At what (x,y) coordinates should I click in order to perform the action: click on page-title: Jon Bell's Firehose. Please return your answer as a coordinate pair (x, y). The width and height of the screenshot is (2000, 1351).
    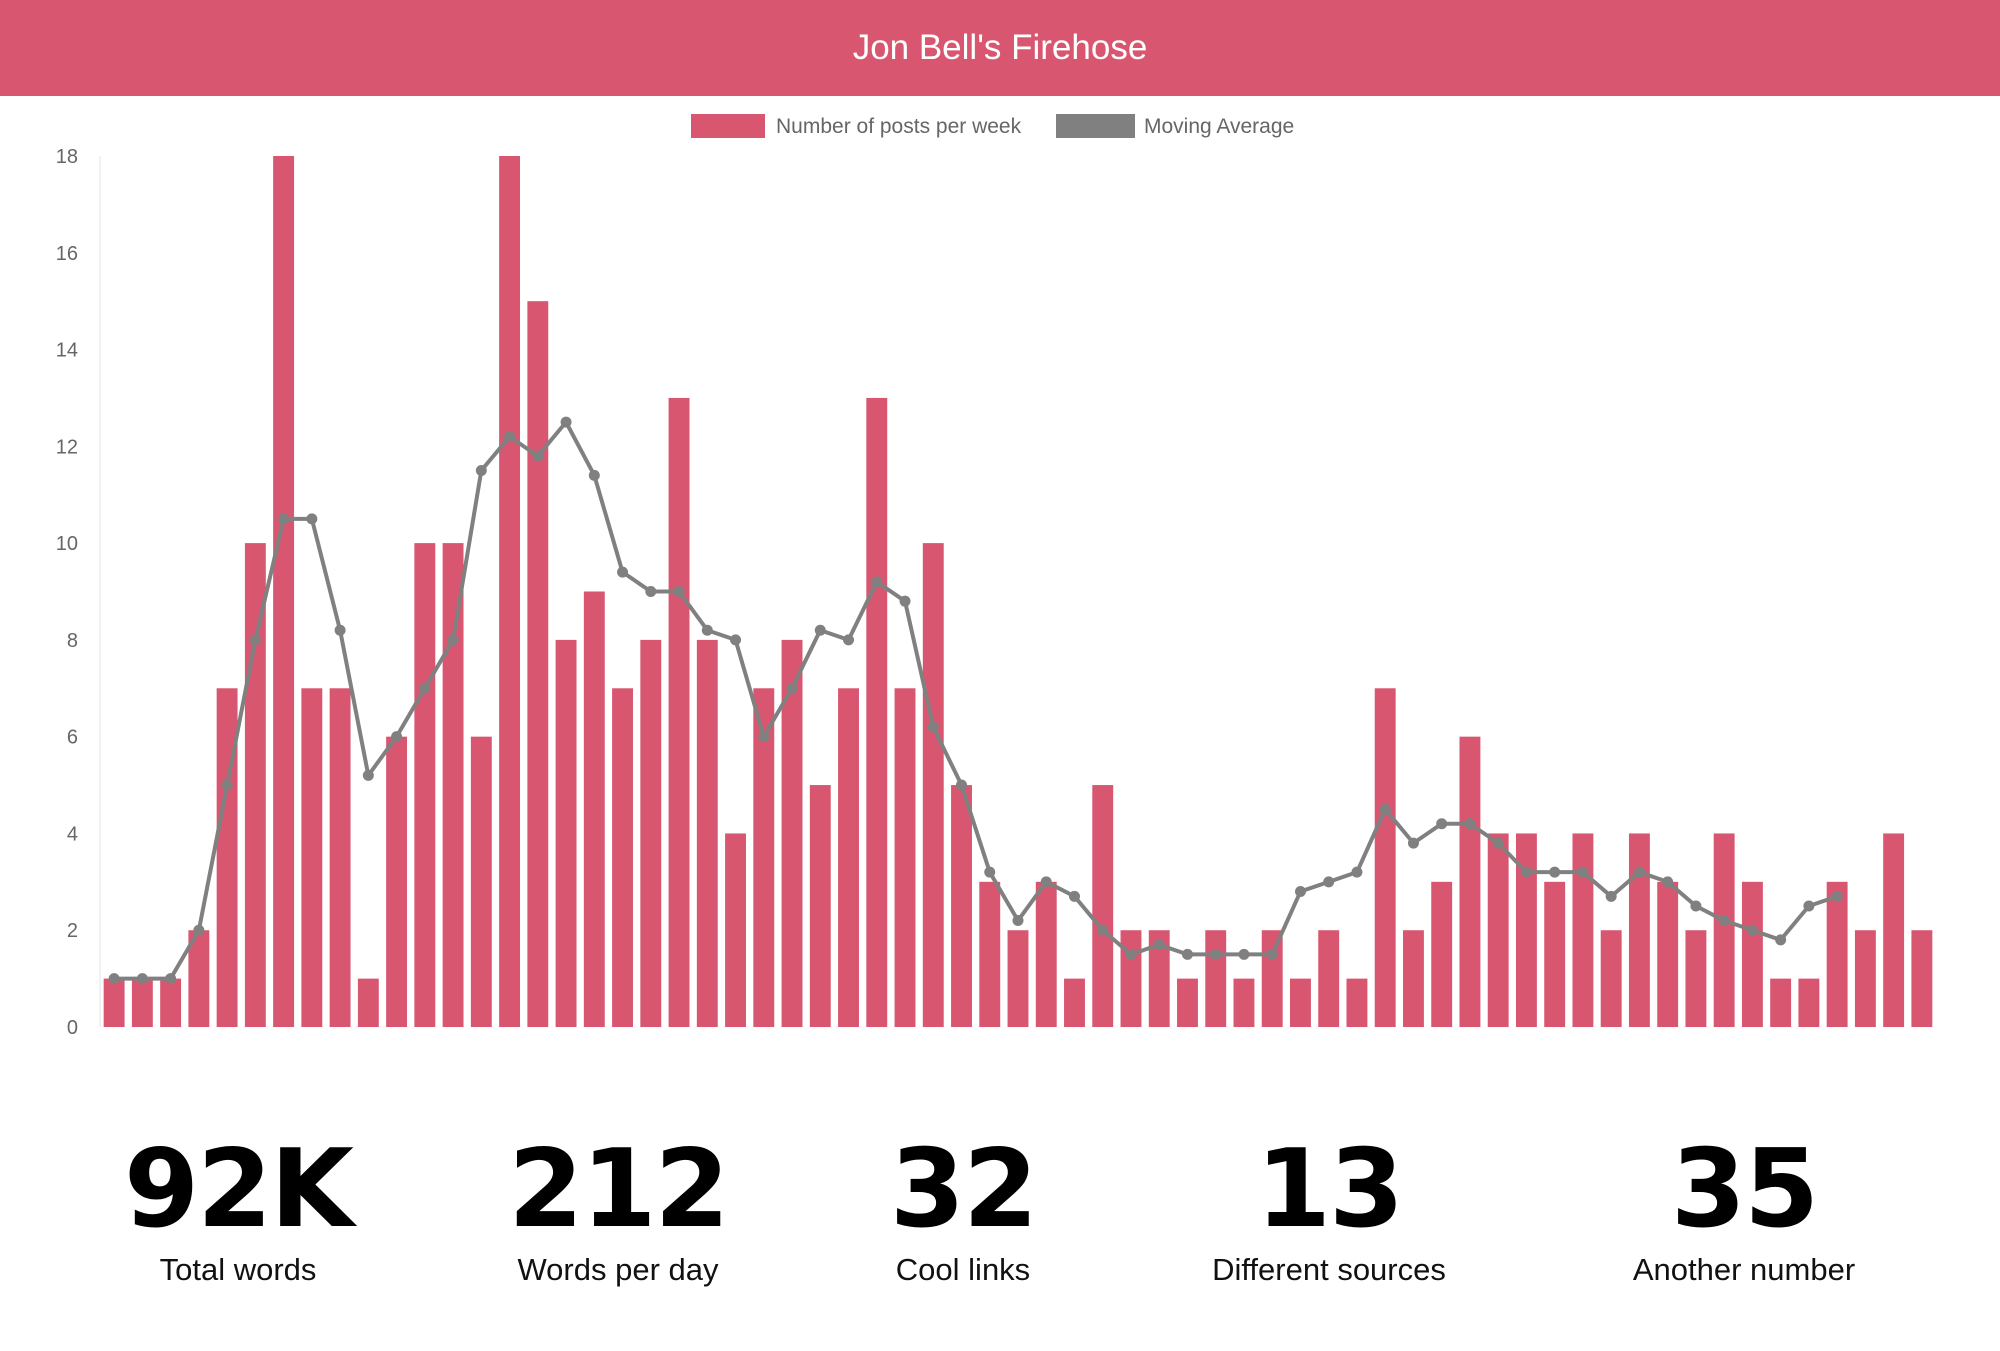
    Looking at the image, I should click on (1000, 48).